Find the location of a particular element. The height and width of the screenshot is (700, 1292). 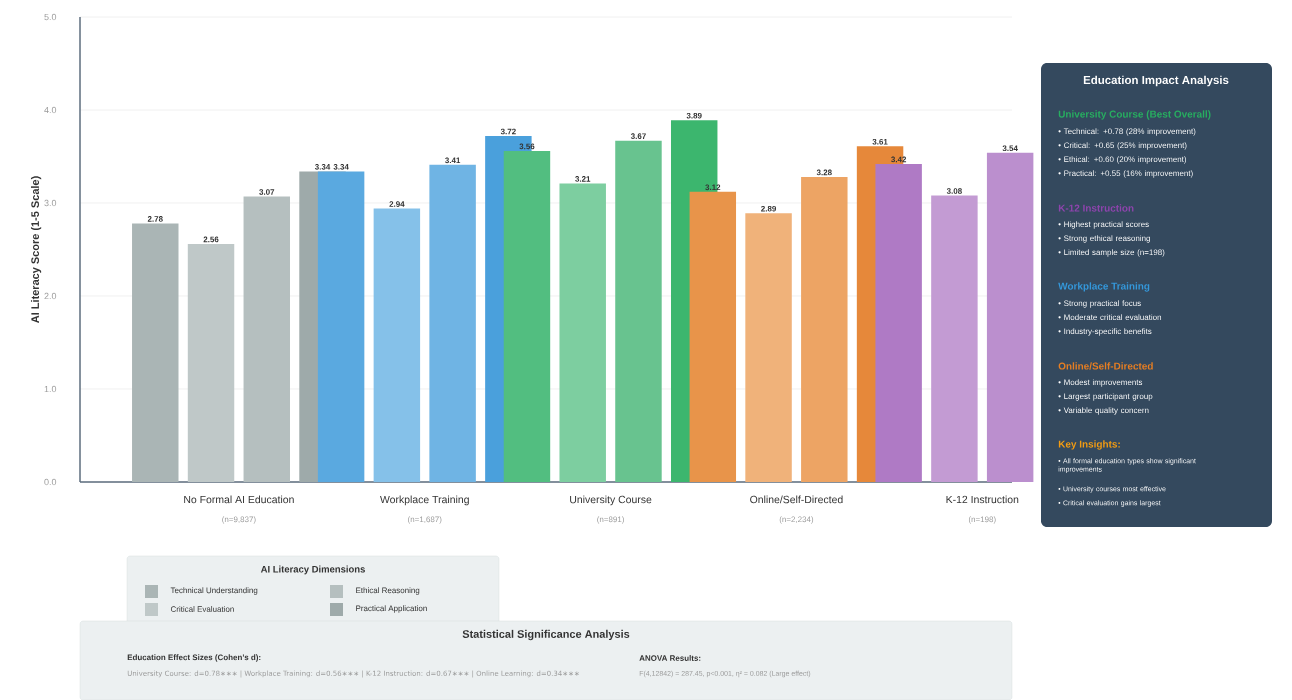

y-tick-label: 4.0 is located at coordinates (50, 110).